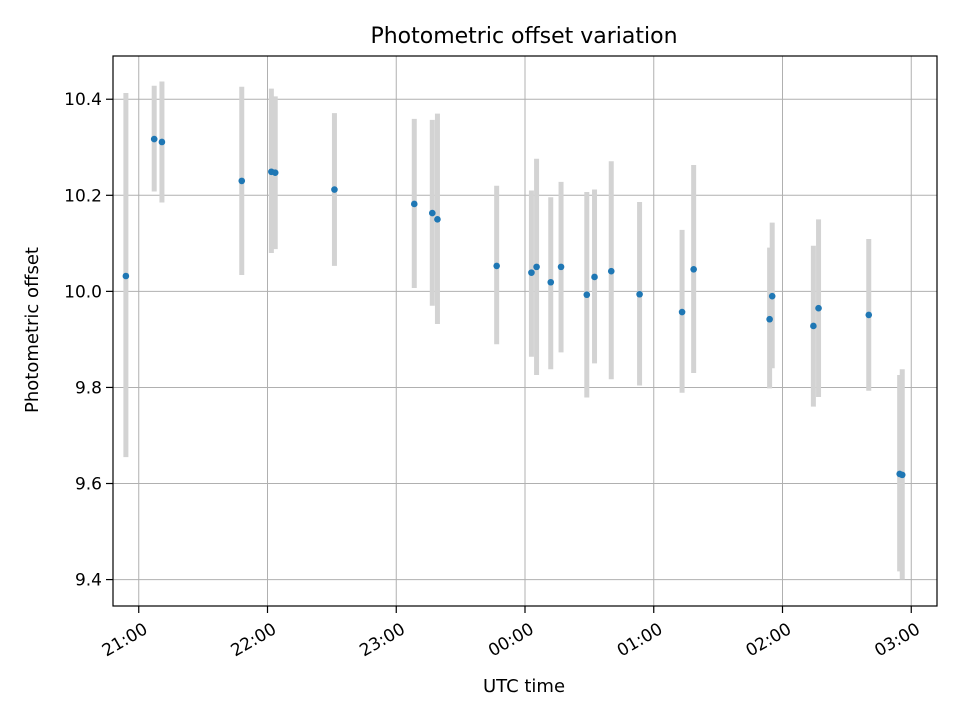 This screenshot has width=960, height=720. I want to click on y-tick-label: 10.0, so click(83, 292).